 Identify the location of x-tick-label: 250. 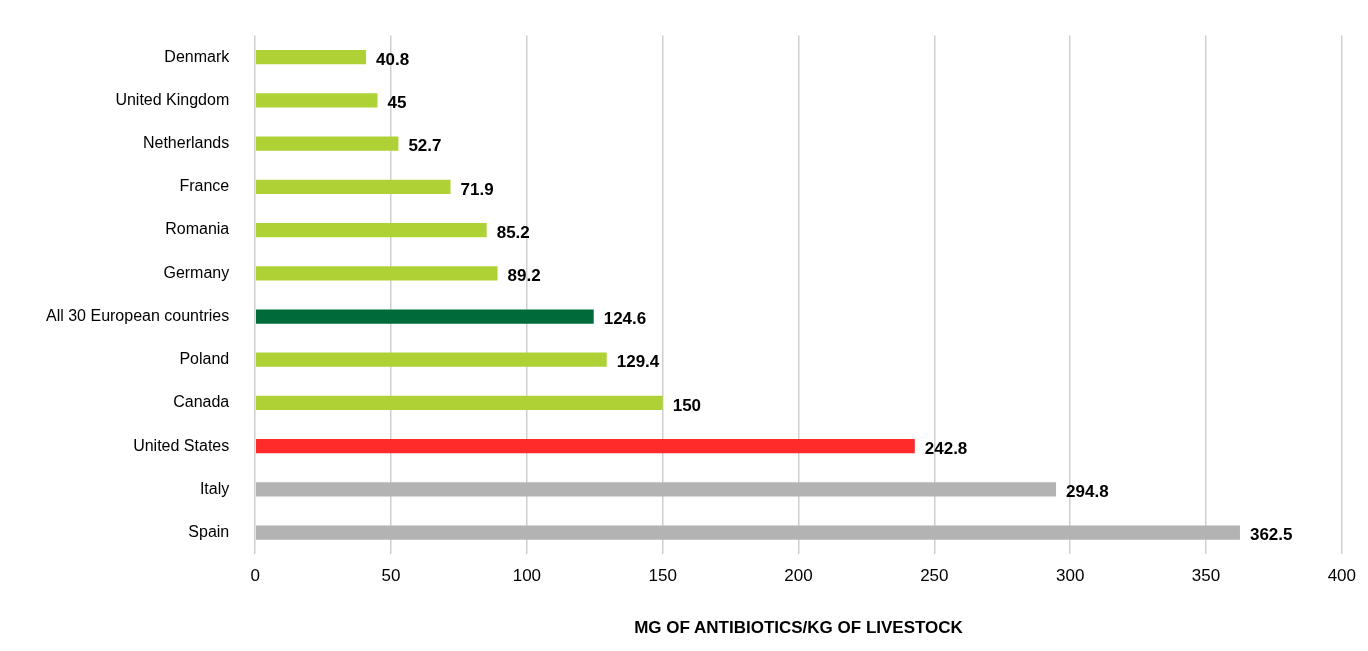
(934, 576).